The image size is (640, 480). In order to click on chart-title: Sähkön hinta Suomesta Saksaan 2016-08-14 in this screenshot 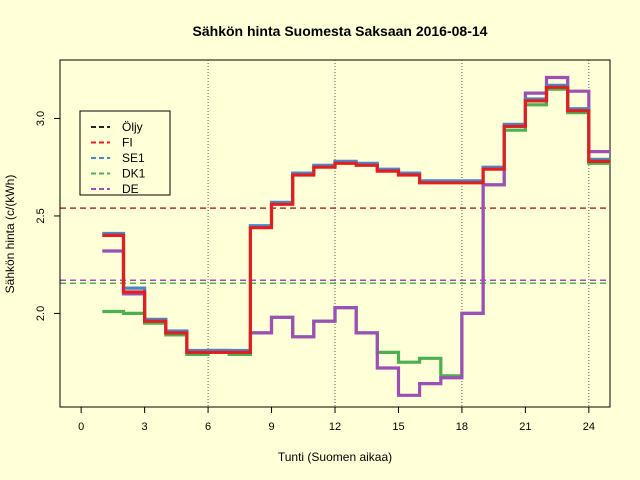, I will do `click(340, 31)`.